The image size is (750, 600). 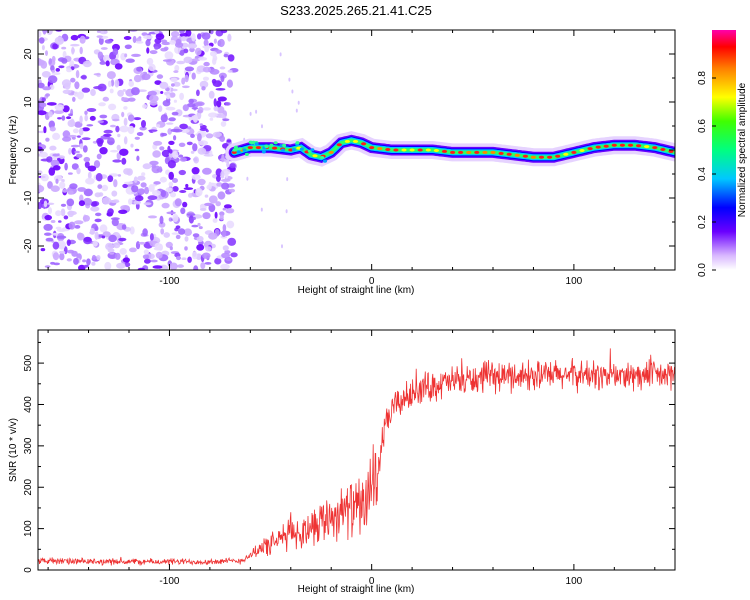 I want to click on colorbar-tick-label: 0.2, so click(x=702, y=222).